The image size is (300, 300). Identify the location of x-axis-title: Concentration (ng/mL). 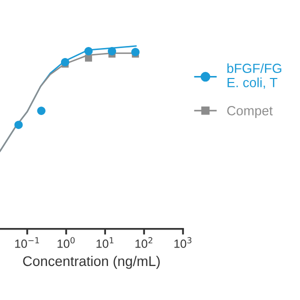
(91, 262).